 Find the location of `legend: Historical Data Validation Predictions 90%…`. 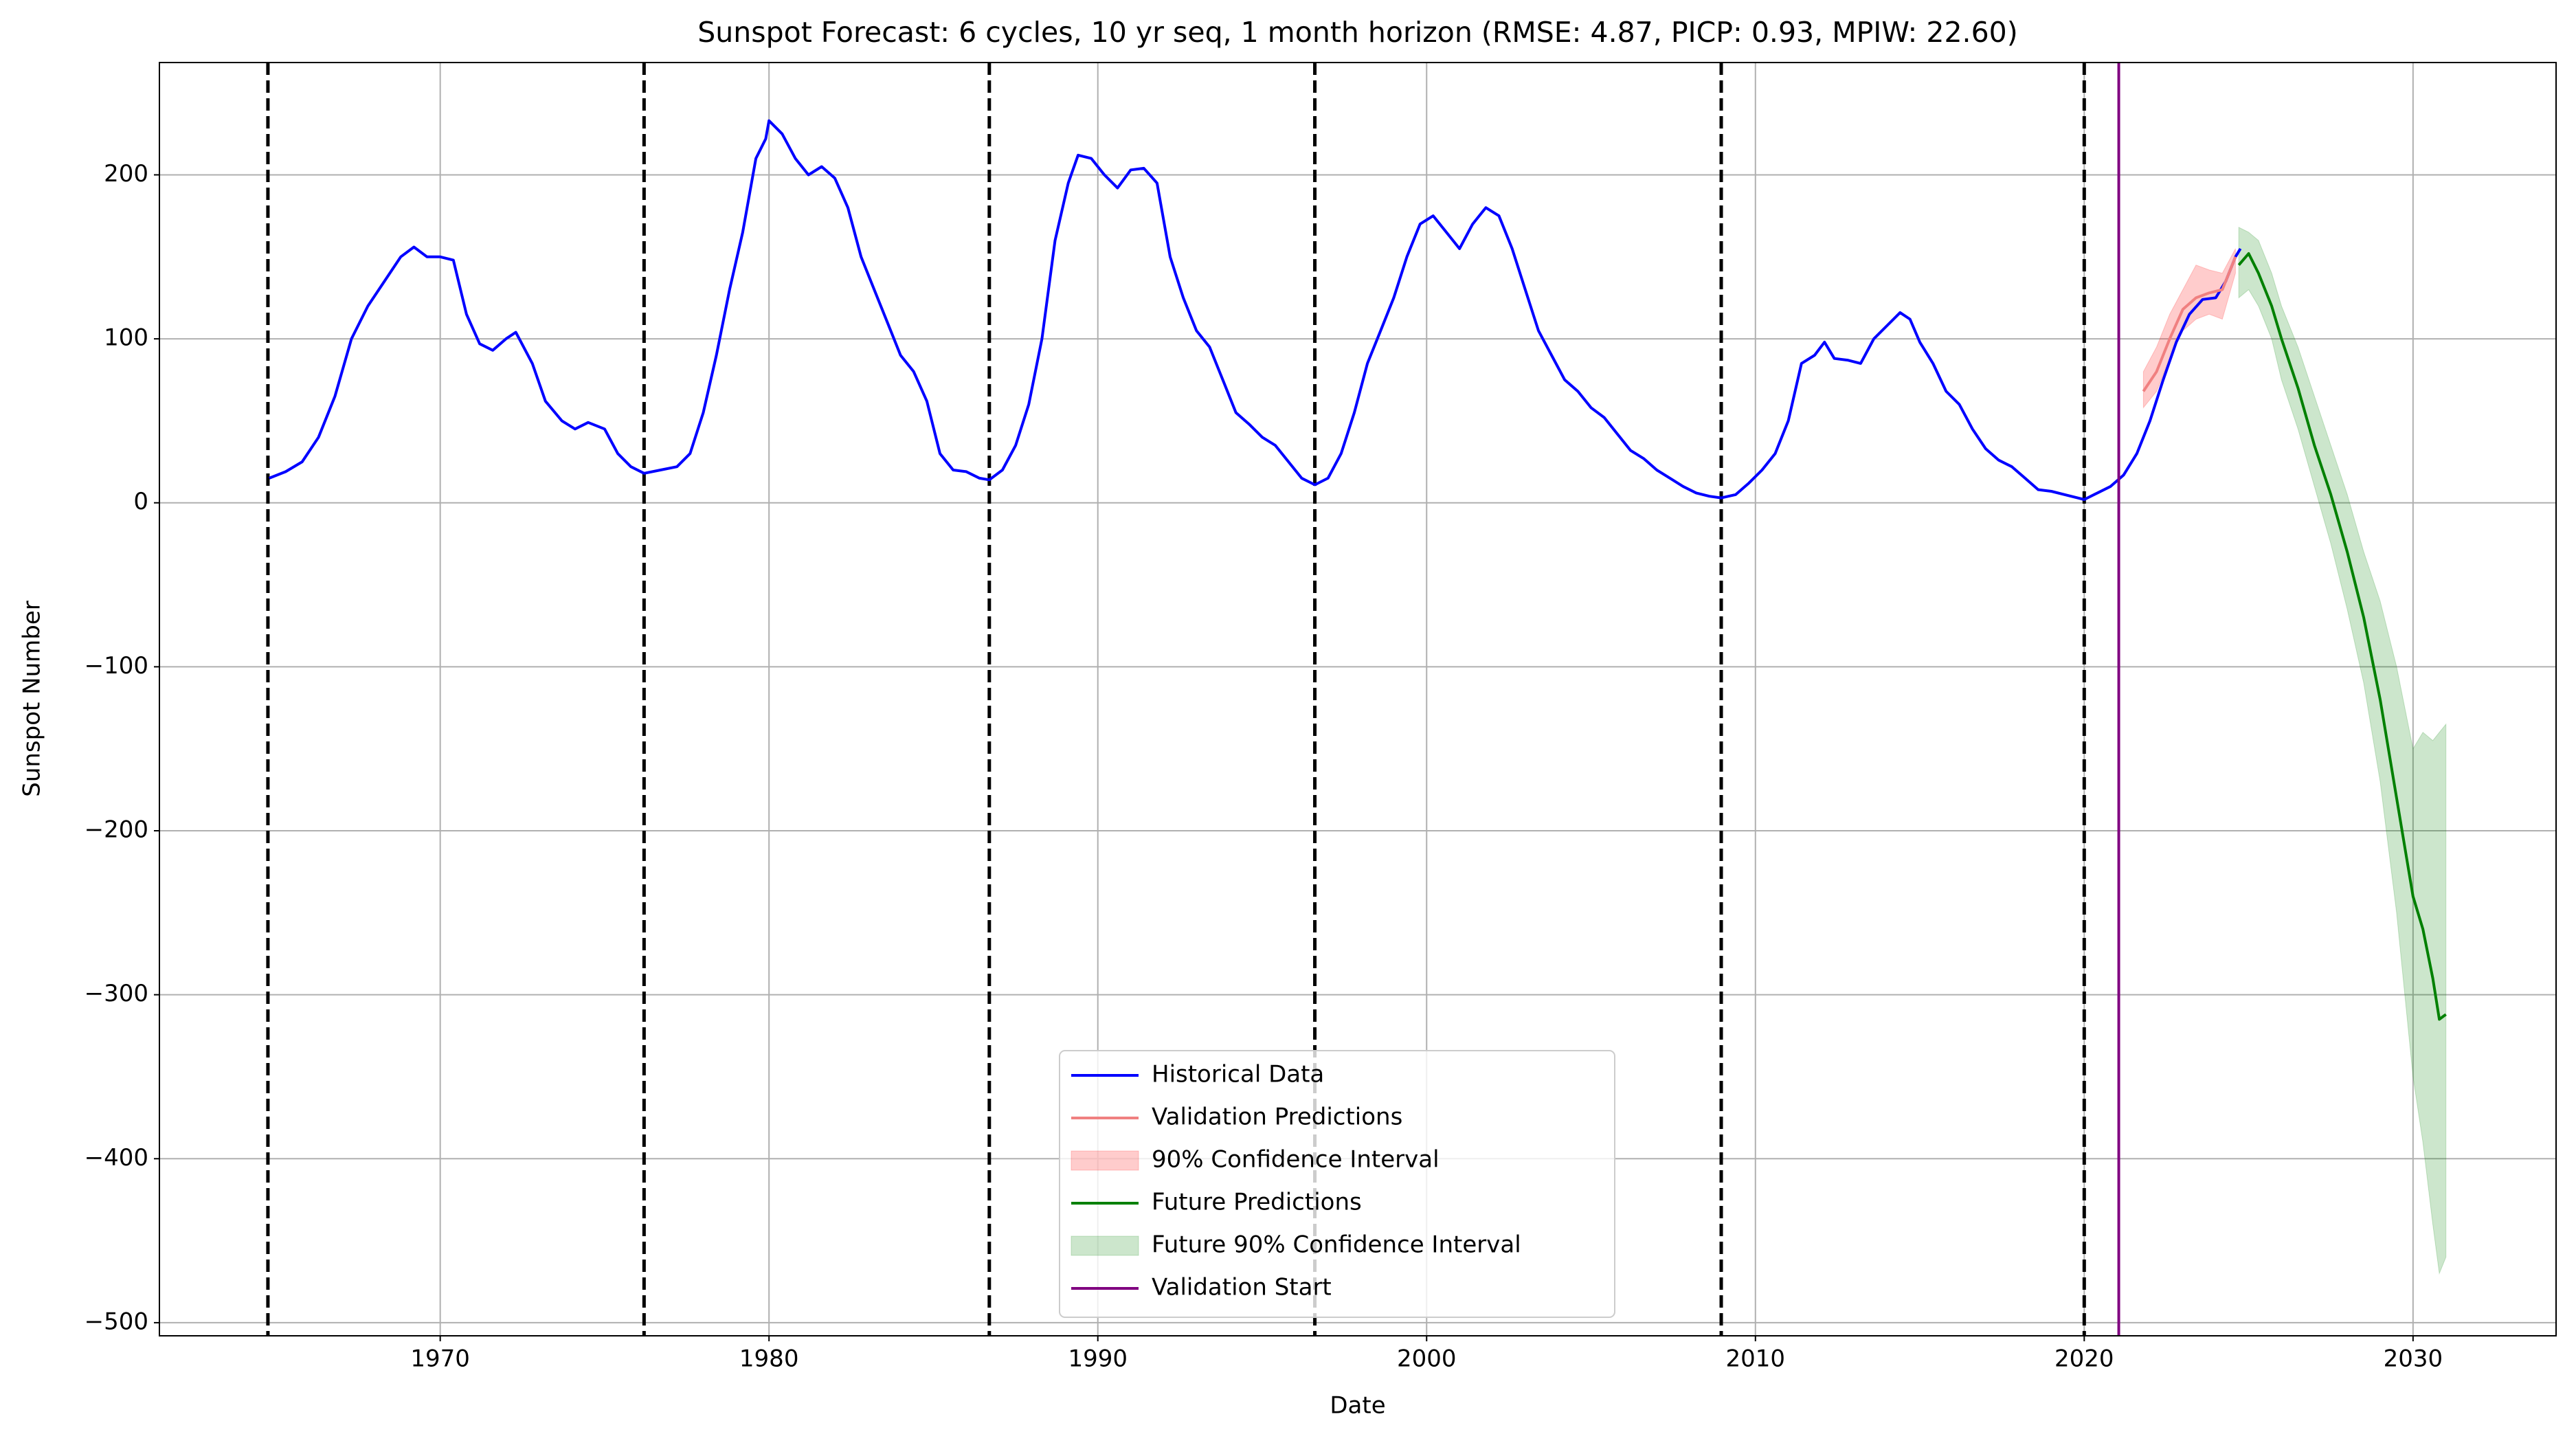

legend: Historical Data Validation Predictions 90%… is located at coordinates (1337, 1184).